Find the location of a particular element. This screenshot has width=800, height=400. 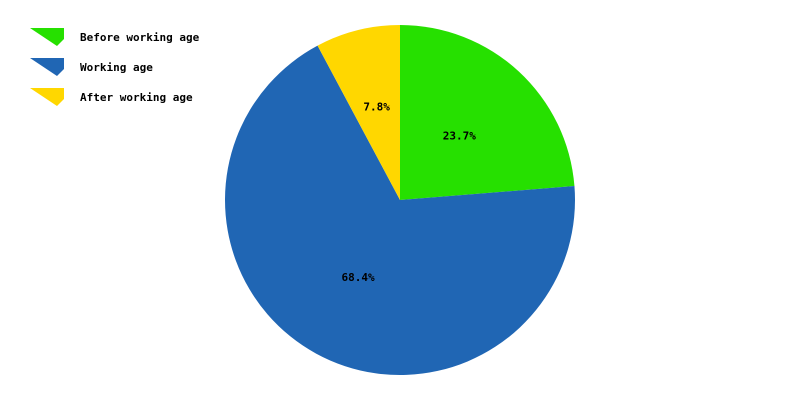

slice-label-after-working-age: 7.8% is located at coordinates (376, 107).